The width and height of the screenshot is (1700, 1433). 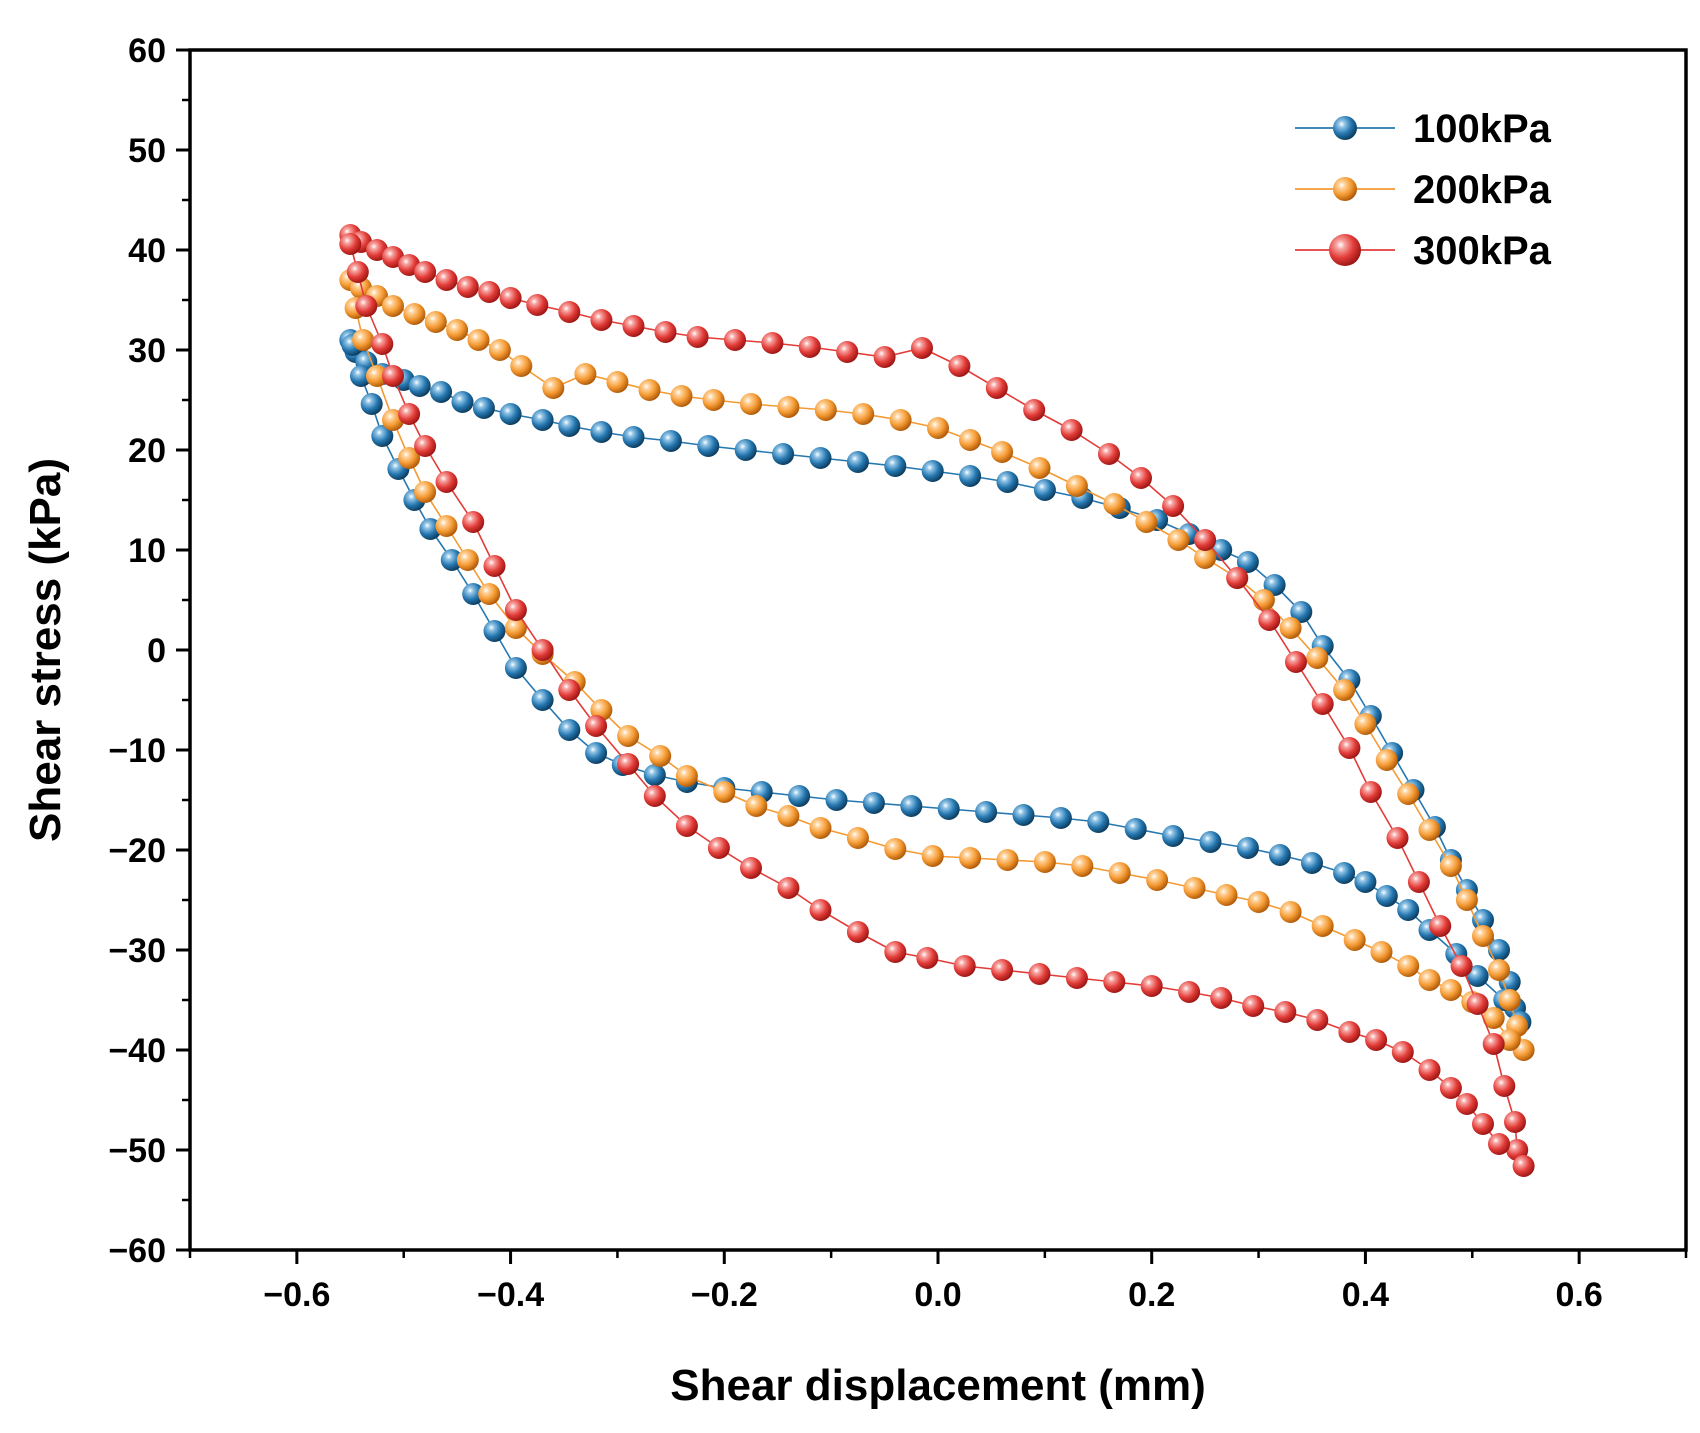 I want to click on x-tick-label: −0.6, so click(x=296, y=1295).